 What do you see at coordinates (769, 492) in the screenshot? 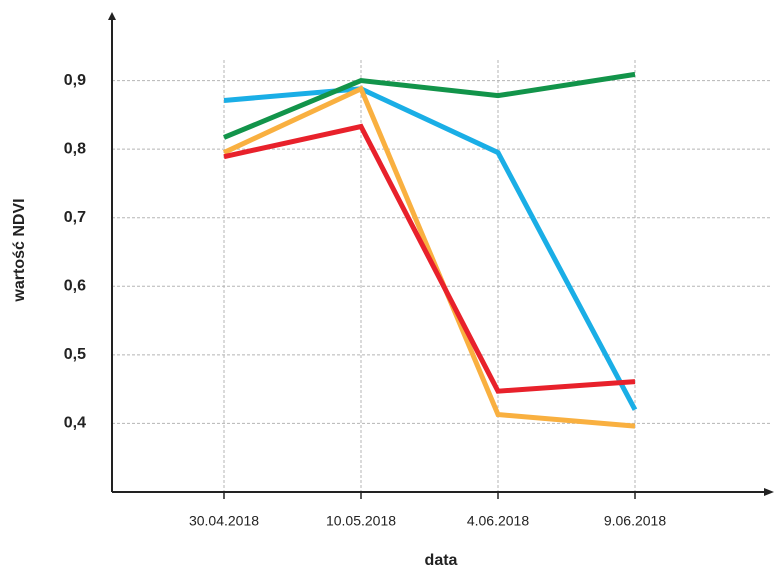
I see `x-axis-arrow` at bounding box center [769, 492].